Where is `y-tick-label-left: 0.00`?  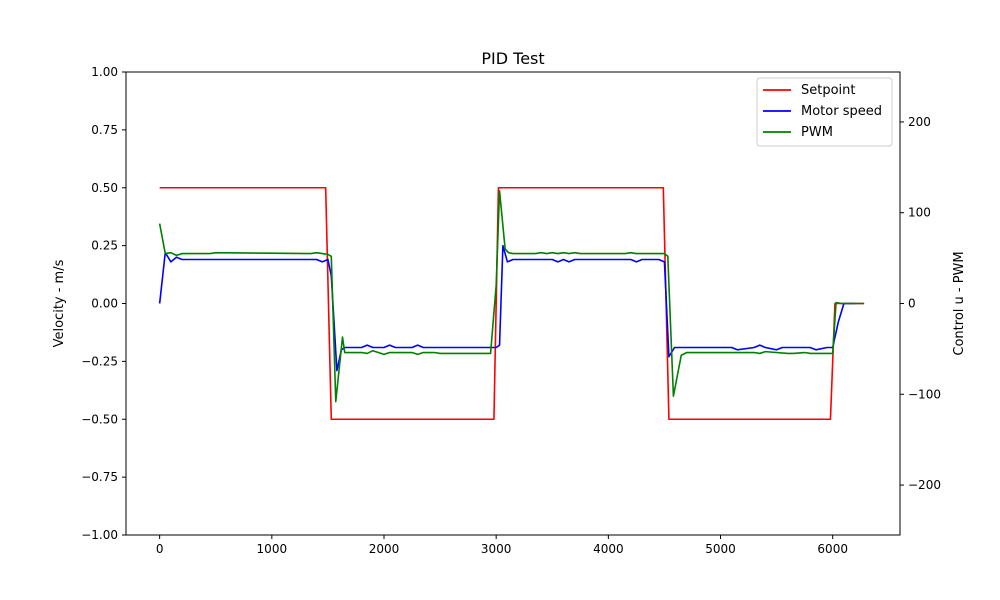 y-tick-label-left: 0.00 is located at coordinates (104, 304).